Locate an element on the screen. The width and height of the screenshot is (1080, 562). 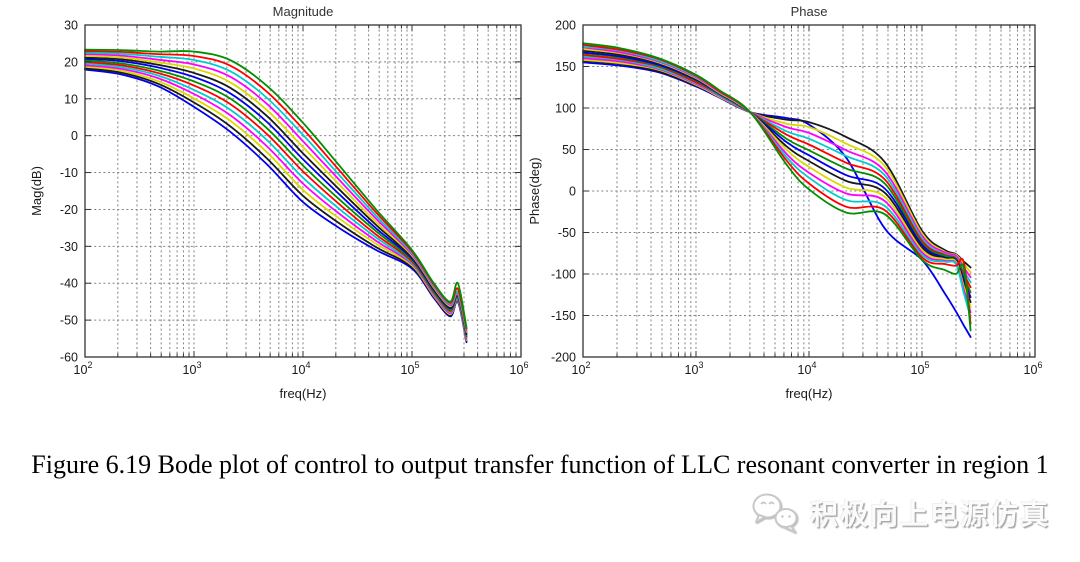
y-tick-label: 20 is located at coordinates (71, 62).